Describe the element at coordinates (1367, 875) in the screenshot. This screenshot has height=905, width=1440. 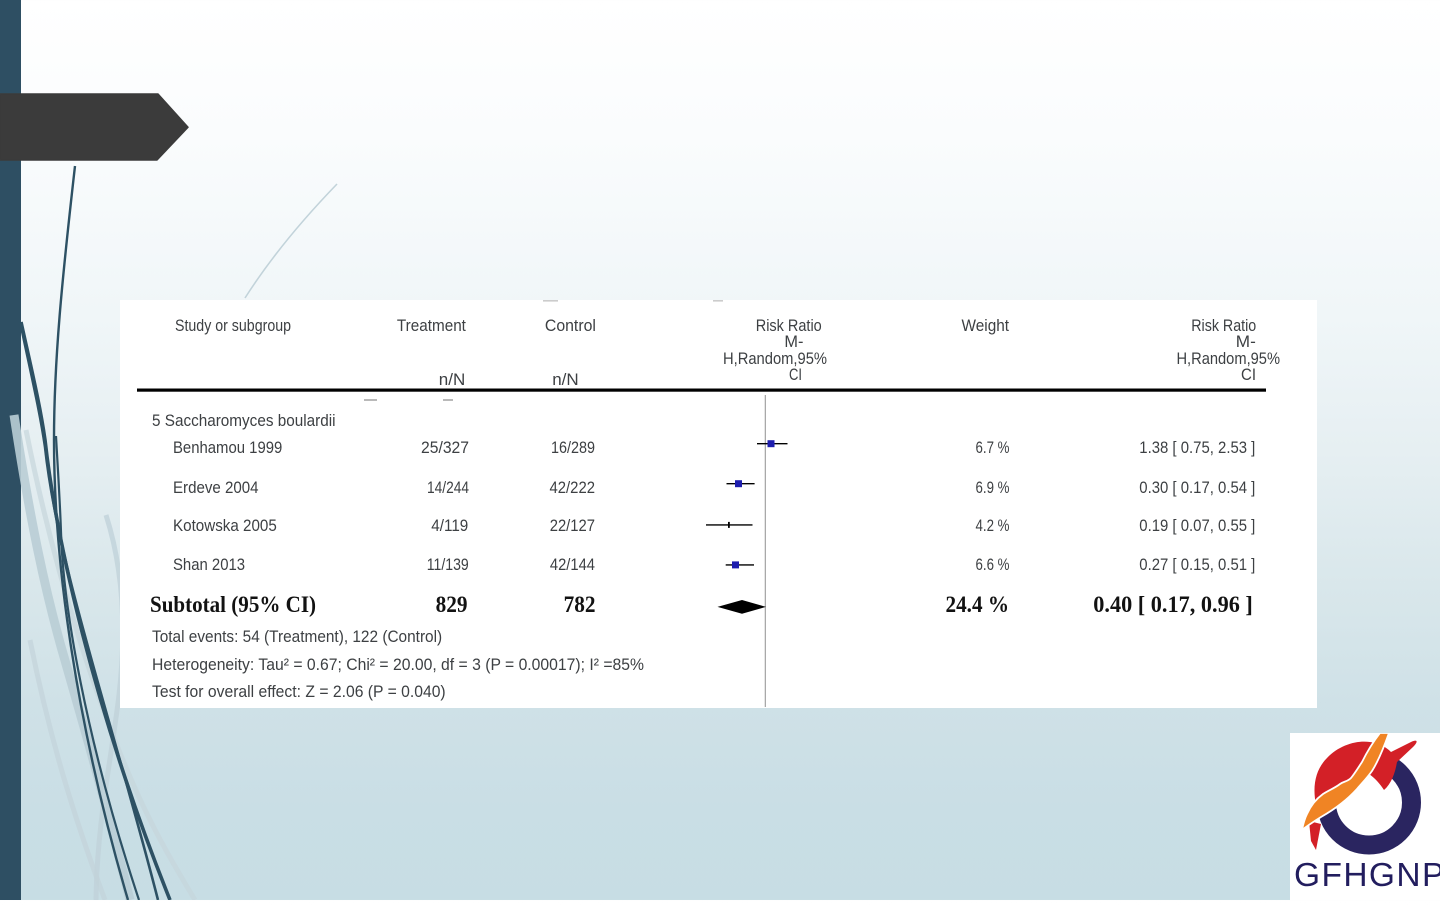
I see `svg-text: GFHGNP` at that location.